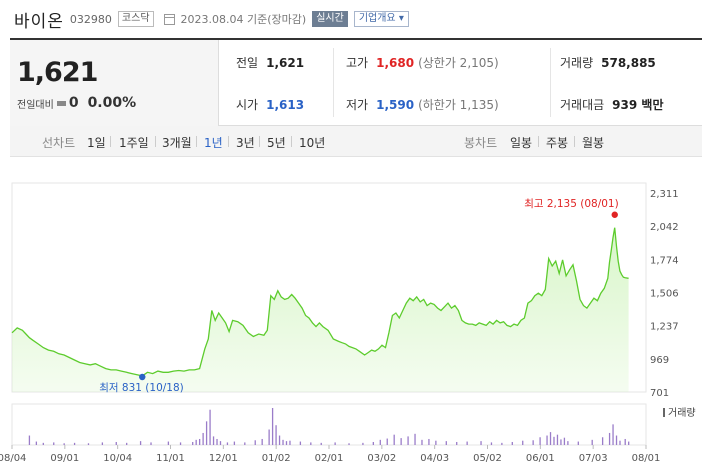 The height and width of the screenshot is (475, 702). What do you see at coordinates (664, 294) in the screenshot?
I see `y-tick-label: 1,506` at bounding box center [664, 294].